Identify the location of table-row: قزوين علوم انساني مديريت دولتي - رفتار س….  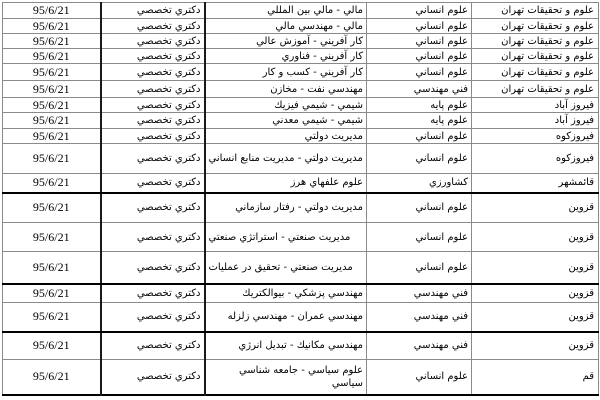
(300, 207).